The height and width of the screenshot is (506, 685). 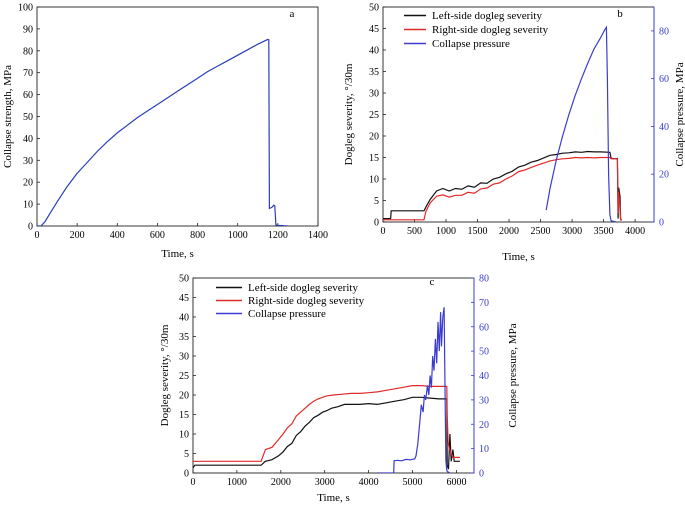 What do you see at coordinates (620, 14) in the screenshot?
I see `panel-label: b` at bounding box center [620, 14].